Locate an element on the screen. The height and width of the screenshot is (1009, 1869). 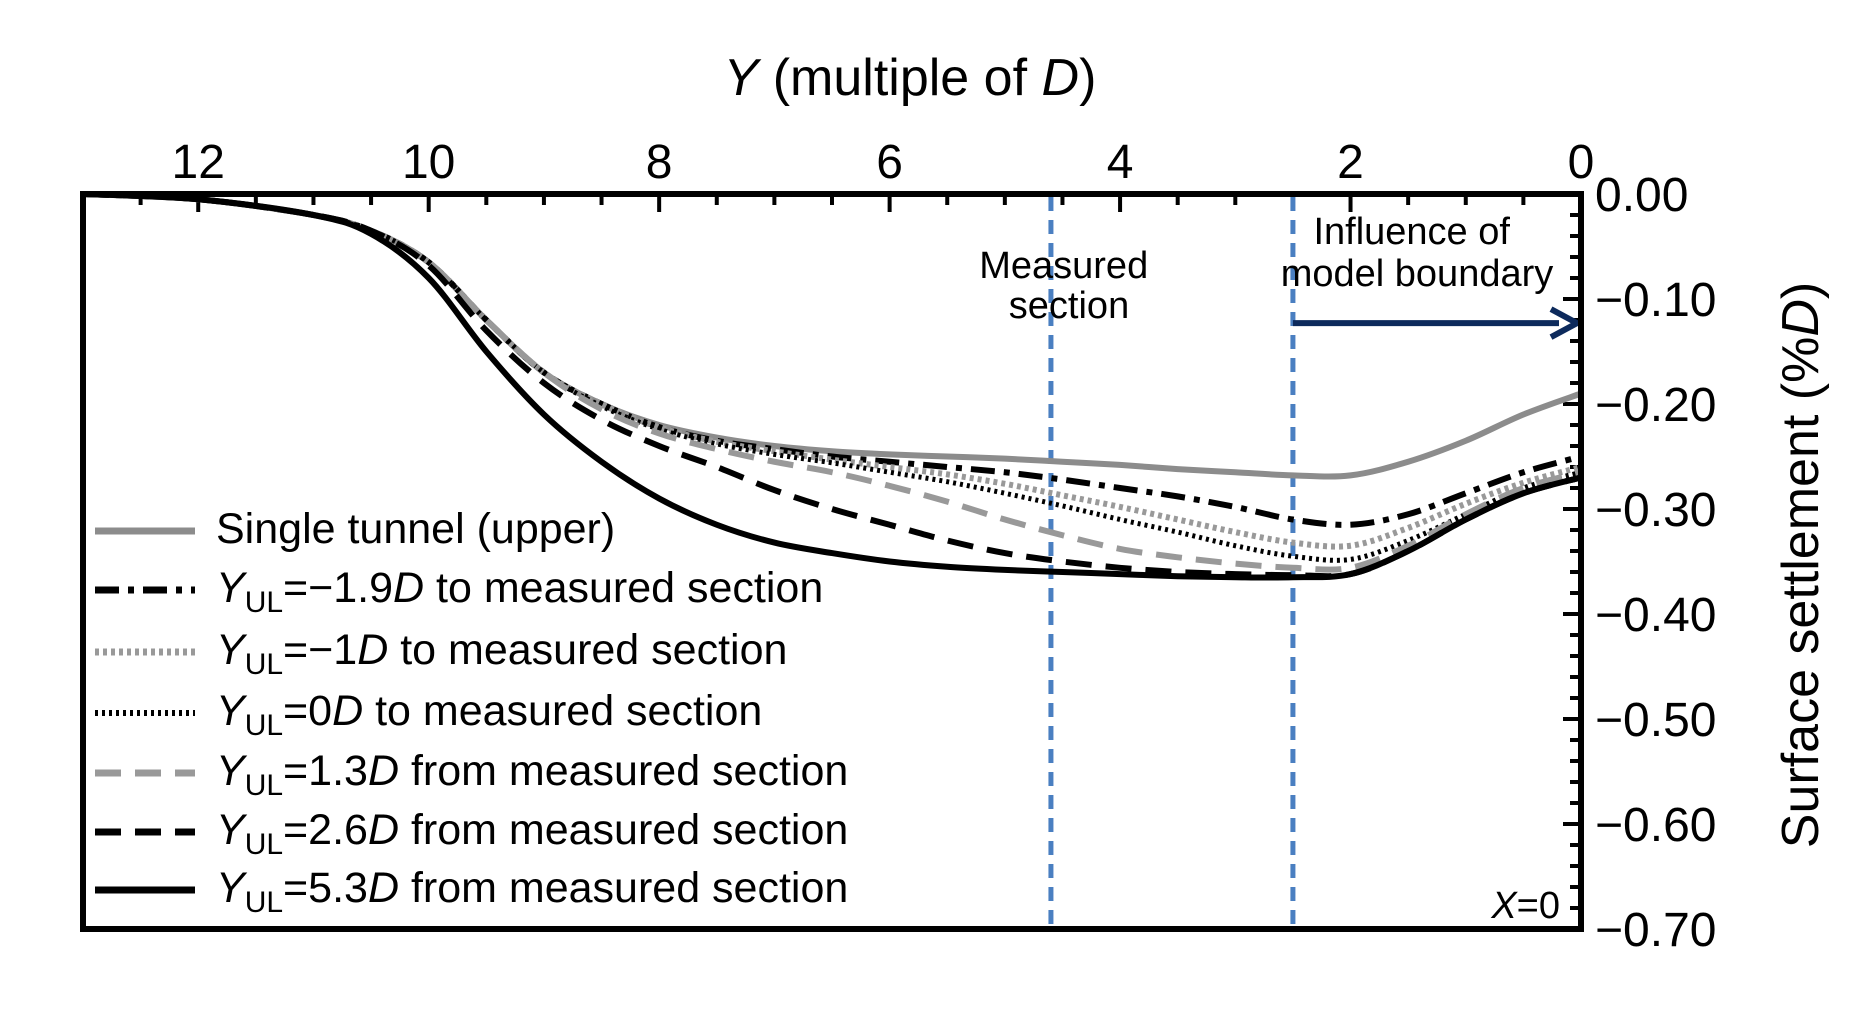
y-ticks: 0.00 −0.10 −0.20 −0.30 −0.40 −0.50 −0.60 −0.70 is located at coordinates (1639, 563).